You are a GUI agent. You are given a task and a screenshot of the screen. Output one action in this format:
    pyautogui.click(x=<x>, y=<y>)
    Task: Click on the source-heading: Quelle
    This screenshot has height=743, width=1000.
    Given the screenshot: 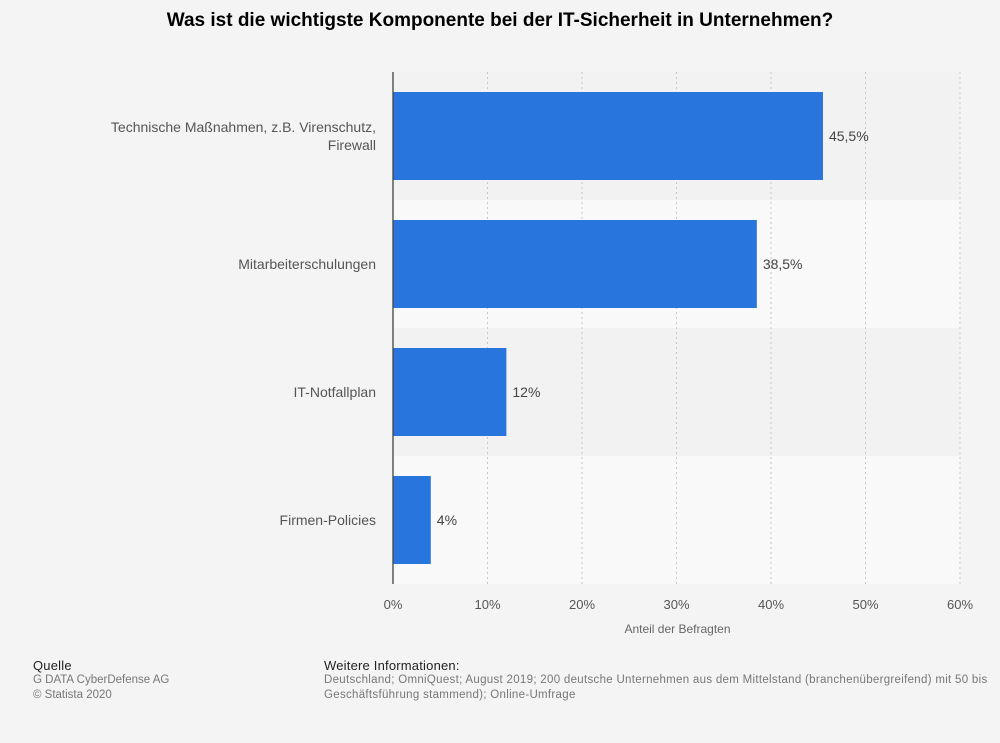 What is the action you would take?
    pyautogui.click(x=52, y=665)
    